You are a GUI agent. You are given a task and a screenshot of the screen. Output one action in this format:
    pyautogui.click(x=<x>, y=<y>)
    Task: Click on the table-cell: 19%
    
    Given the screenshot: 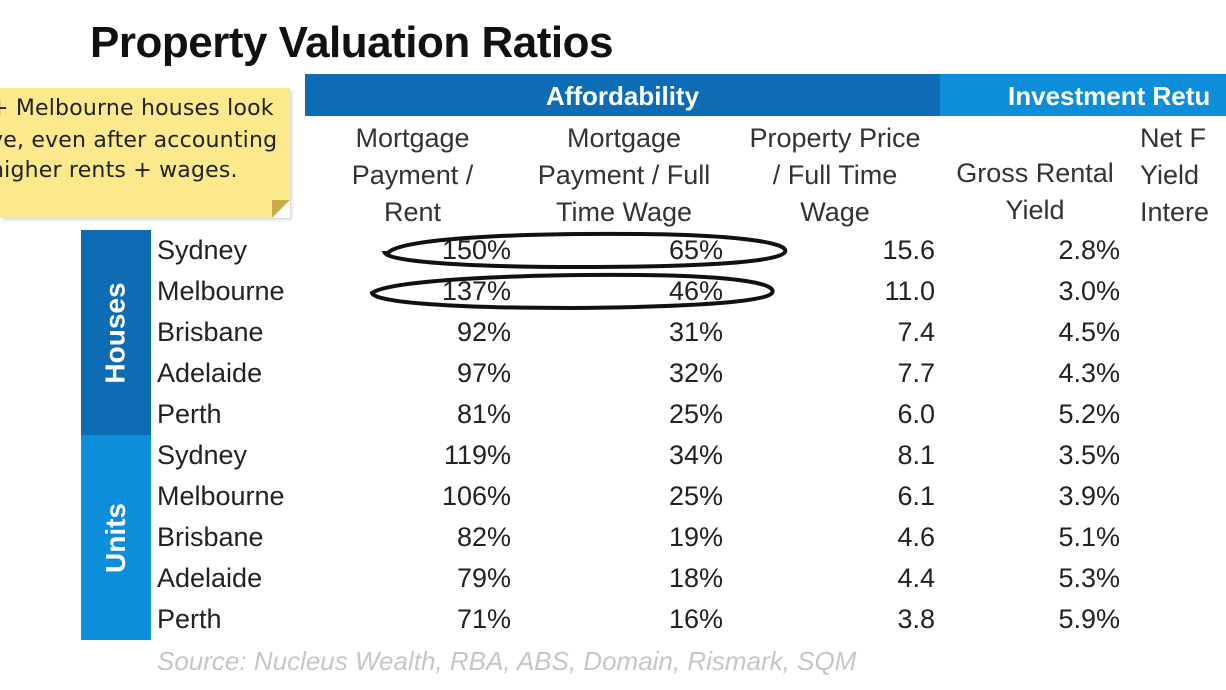 What is the action you would take?
    pyautogui.click(x=695, y=537)
    